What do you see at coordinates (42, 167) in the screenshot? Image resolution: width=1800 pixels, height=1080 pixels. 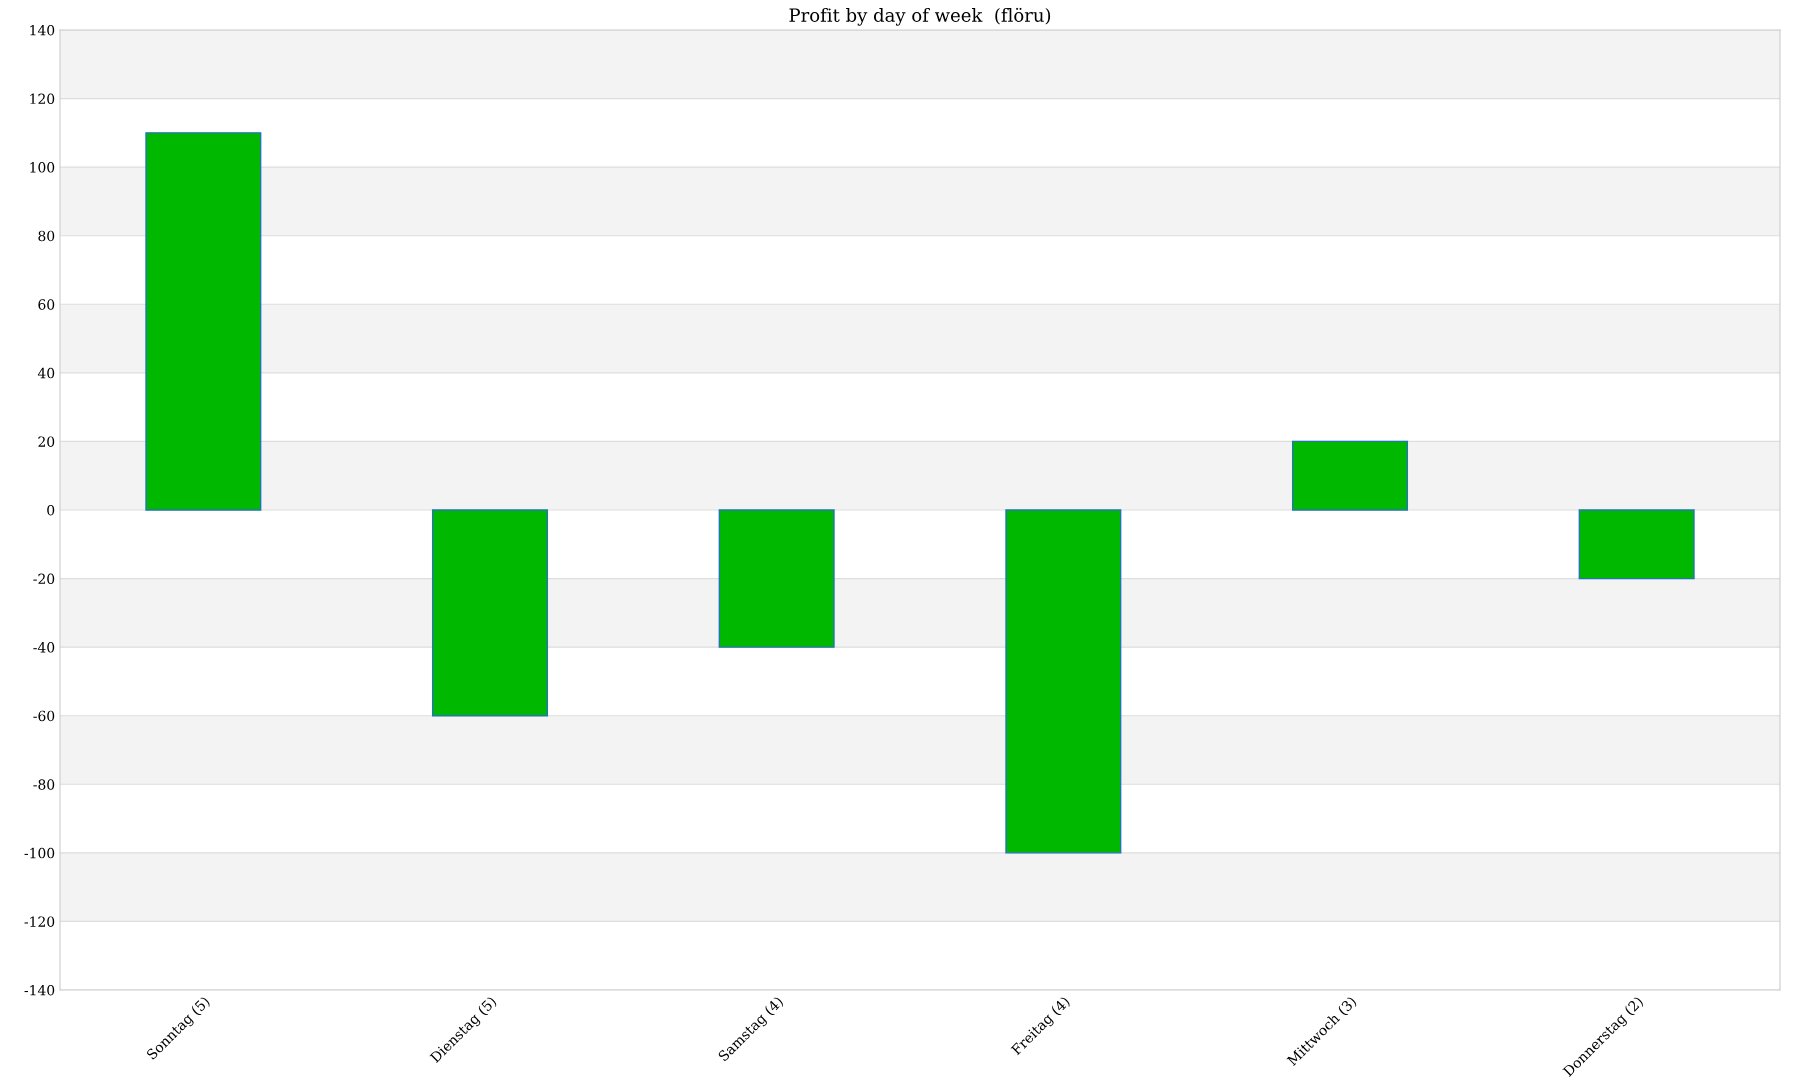 I see `y-tick-label: 100` at bounding box center [42, 167].